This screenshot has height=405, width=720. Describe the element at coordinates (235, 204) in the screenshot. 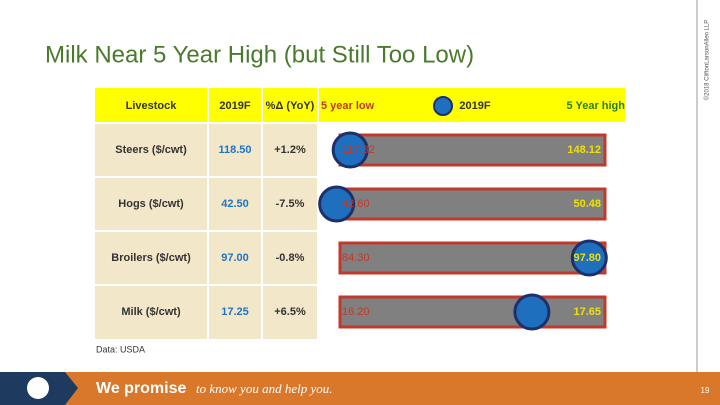

I see `forecast: 42.50` at that location.